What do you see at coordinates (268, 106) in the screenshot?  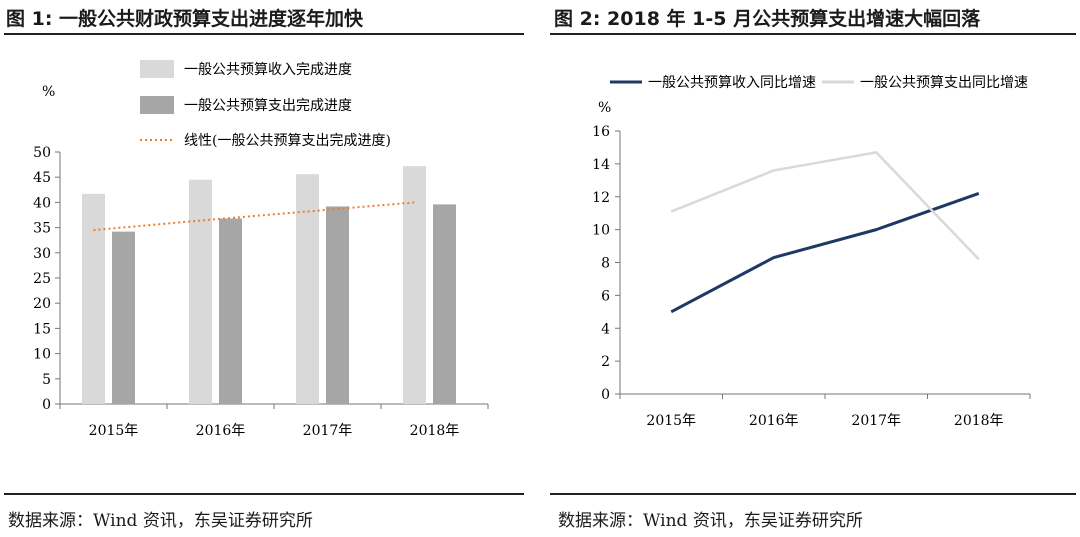 I see `legend-label-expenditure: 一般公共预算支出完成进度` at bounding box center [268, 106].